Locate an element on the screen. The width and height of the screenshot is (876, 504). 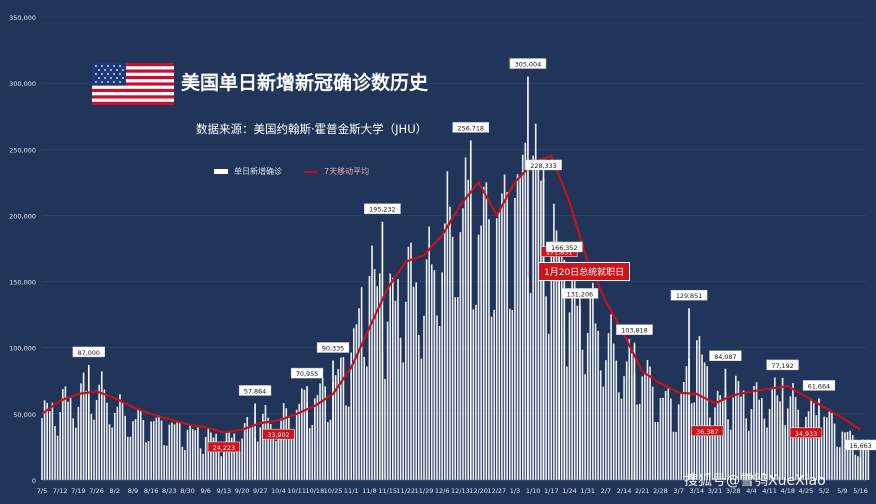
data-label: 171,831 is located at coordinates (559, 253).